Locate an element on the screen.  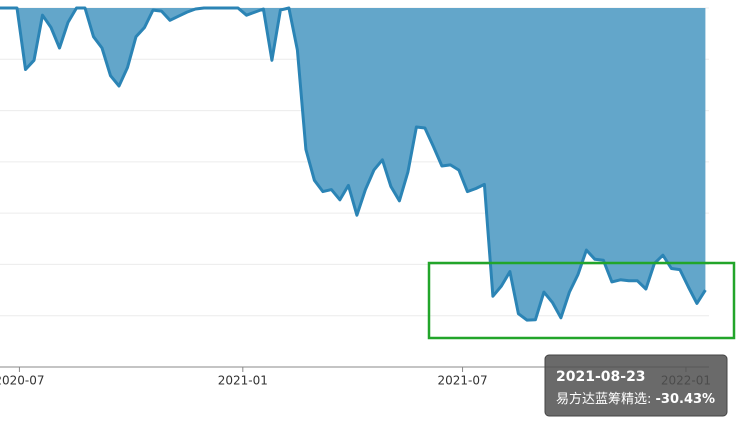
x-tick-label: 2020-07 is located at coordinates (22, 381).